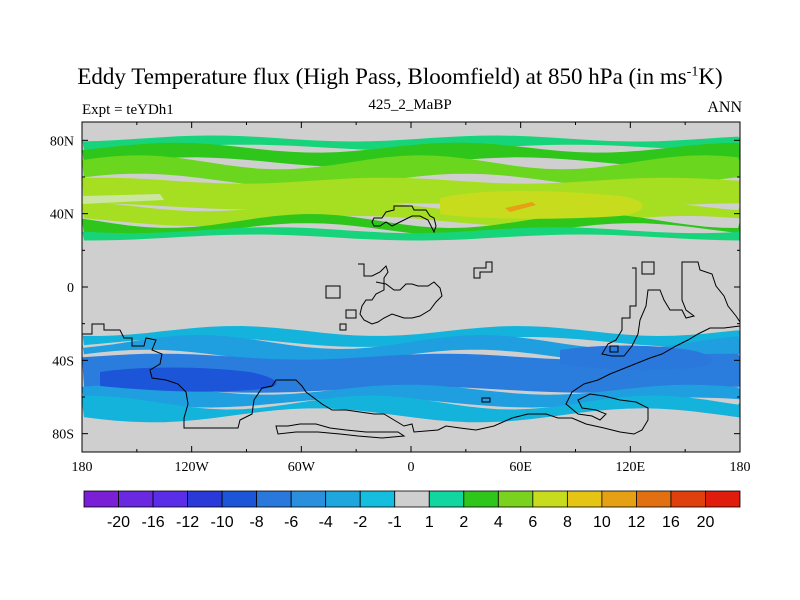 This screenshot has height=600, width=800. Describe the element at coordinates (187, 522) in the screenshot. I see `colorbar-label: -12` at that location.